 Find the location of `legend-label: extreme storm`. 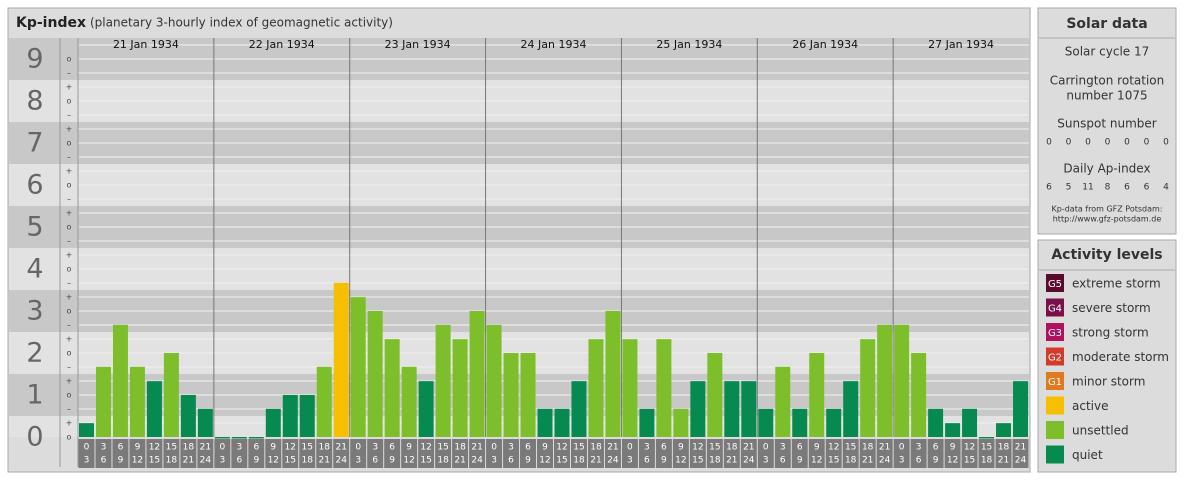

legend-label: extreme storm is located at coordinates (1116, 284).